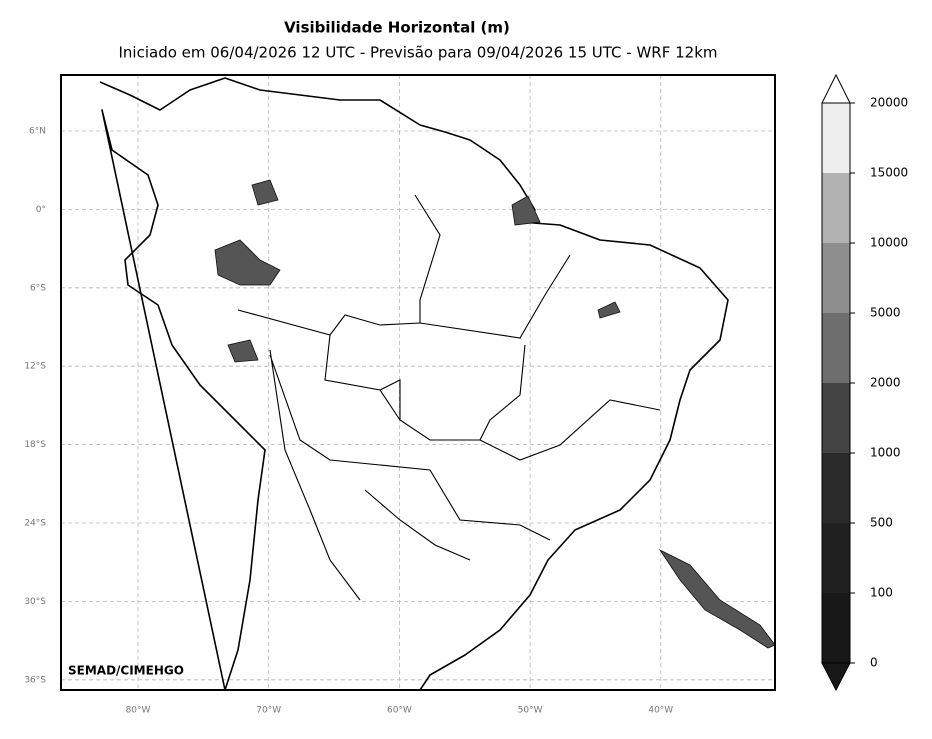  What do you see at coordinates (881, 593) in the screenshot?
I see `colorbar-tick-label: 100` at bounding box center [881, 593].